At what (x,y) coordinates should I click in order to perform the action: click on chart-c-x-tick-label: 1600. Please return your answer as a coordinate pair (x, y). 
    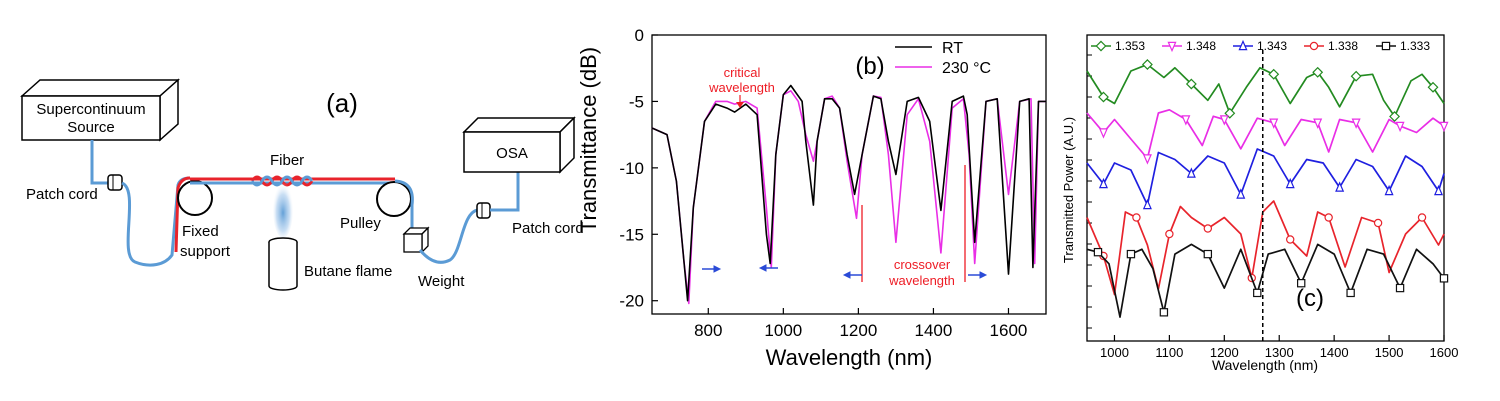
    Looking at the image, I should click on (1444, 352).